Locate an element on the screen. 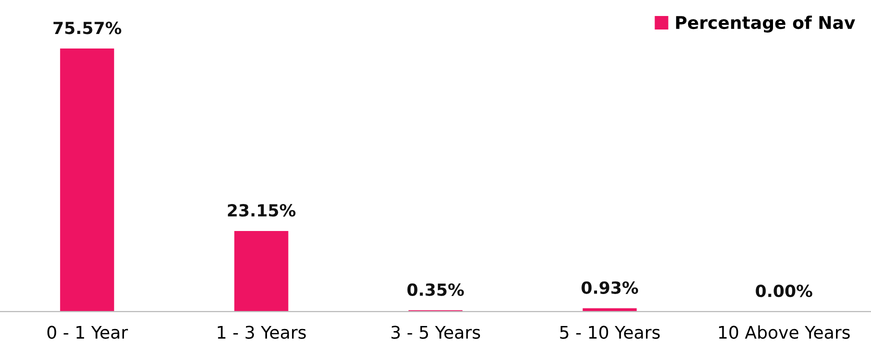 Image resolution: width=871 pixels, height=354 pixels. data-label: 0.93% is located at coordinates (610, 287).